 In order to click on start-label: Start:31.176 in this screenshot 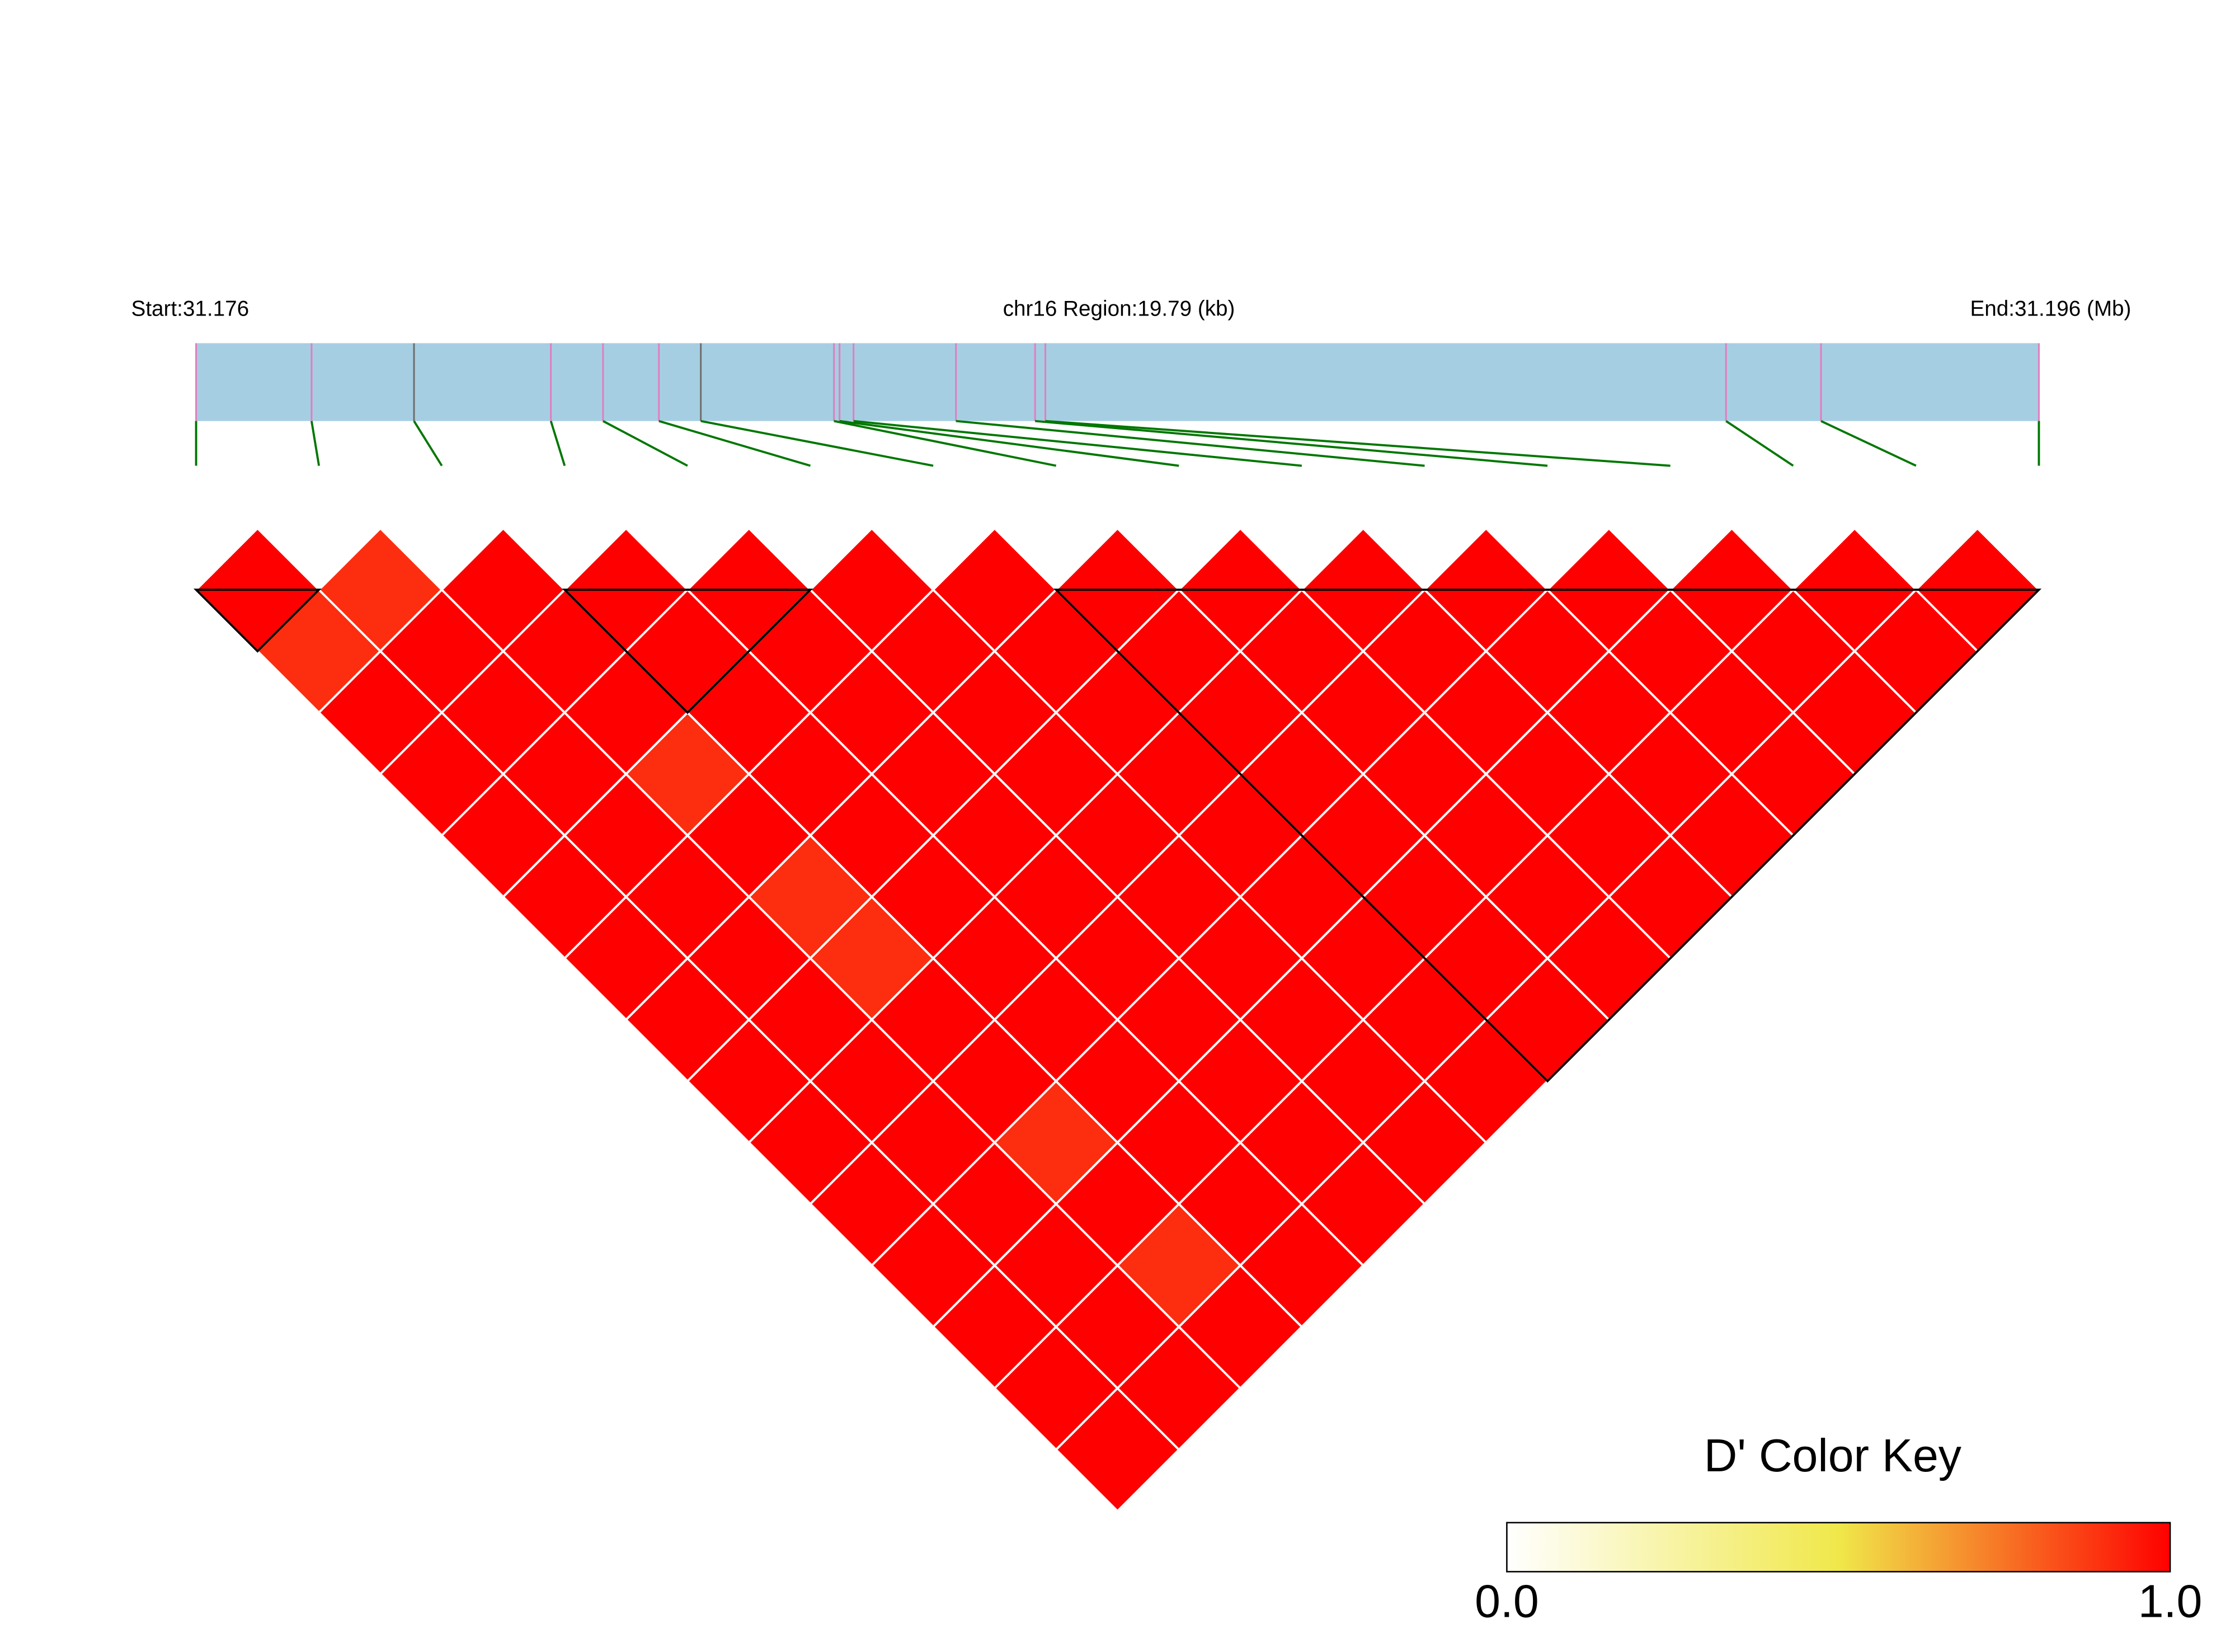, I will do `click(190, 308)`.